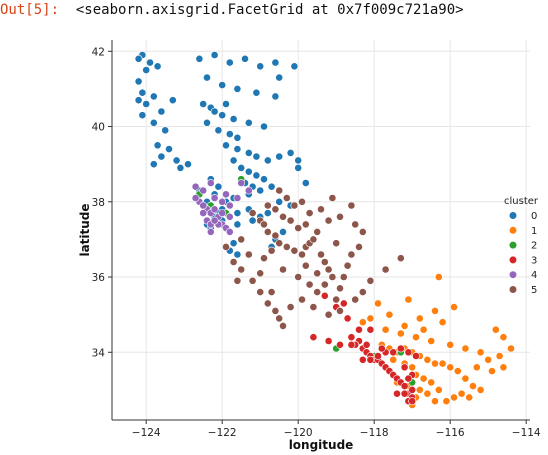 The width and height of the screenshot is (548, 455). Describe the element at coordinates (146, 433) in the screenshot. I see `x-tick-label: −124` at that location.